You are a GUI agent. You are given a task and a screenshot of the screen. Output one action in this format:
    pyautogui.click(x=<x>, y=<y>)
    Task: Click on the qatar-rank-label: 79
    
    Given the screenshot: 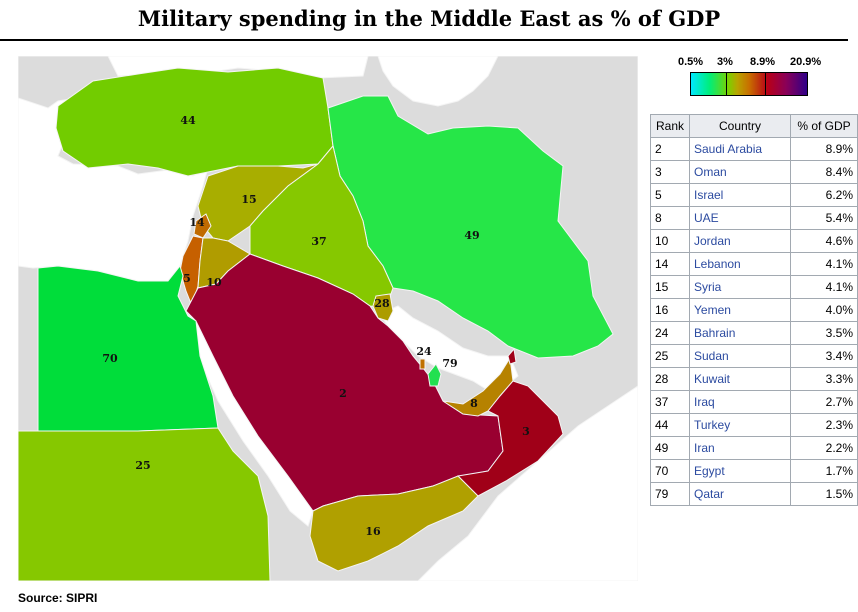 What is the action you would take?
    pyautogui.click(x=449, y=363)
    